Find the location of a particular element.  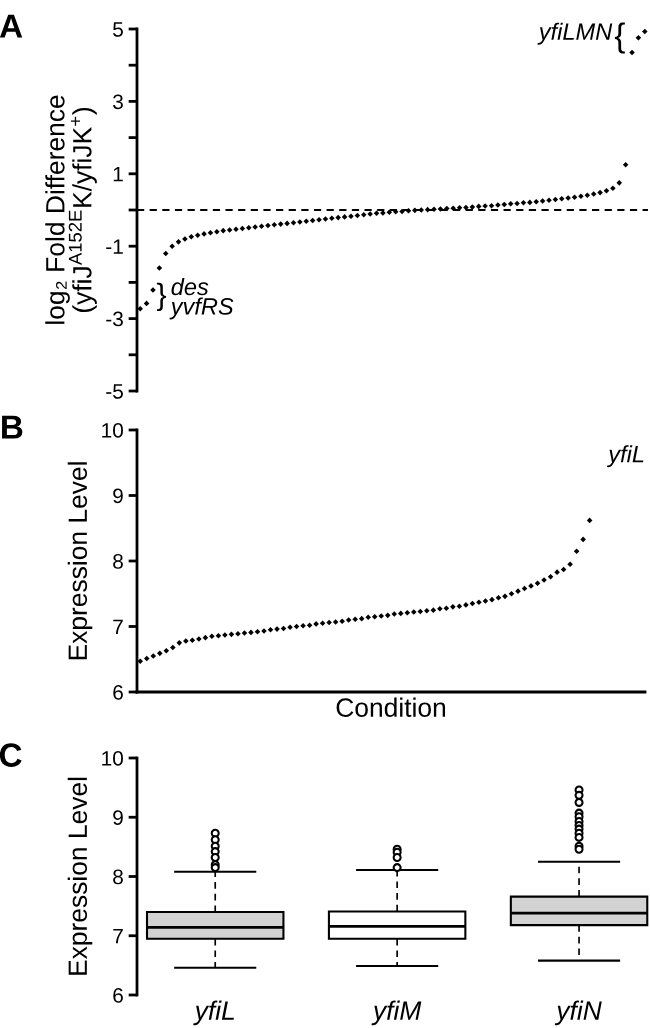

y-tick-label: -3 is located at coordinates (114, 319).